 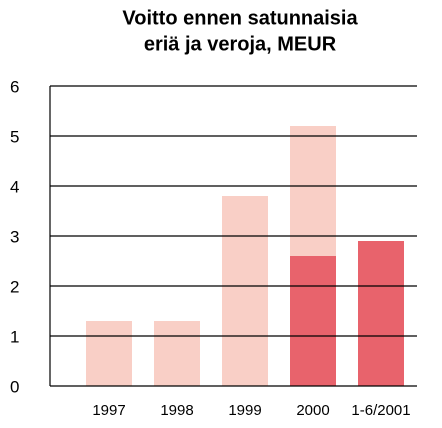 What do you see at coordinates (312, 410) in the screenshot?
I see `x-tick-label: 2000` at bounding box center [312, 410].